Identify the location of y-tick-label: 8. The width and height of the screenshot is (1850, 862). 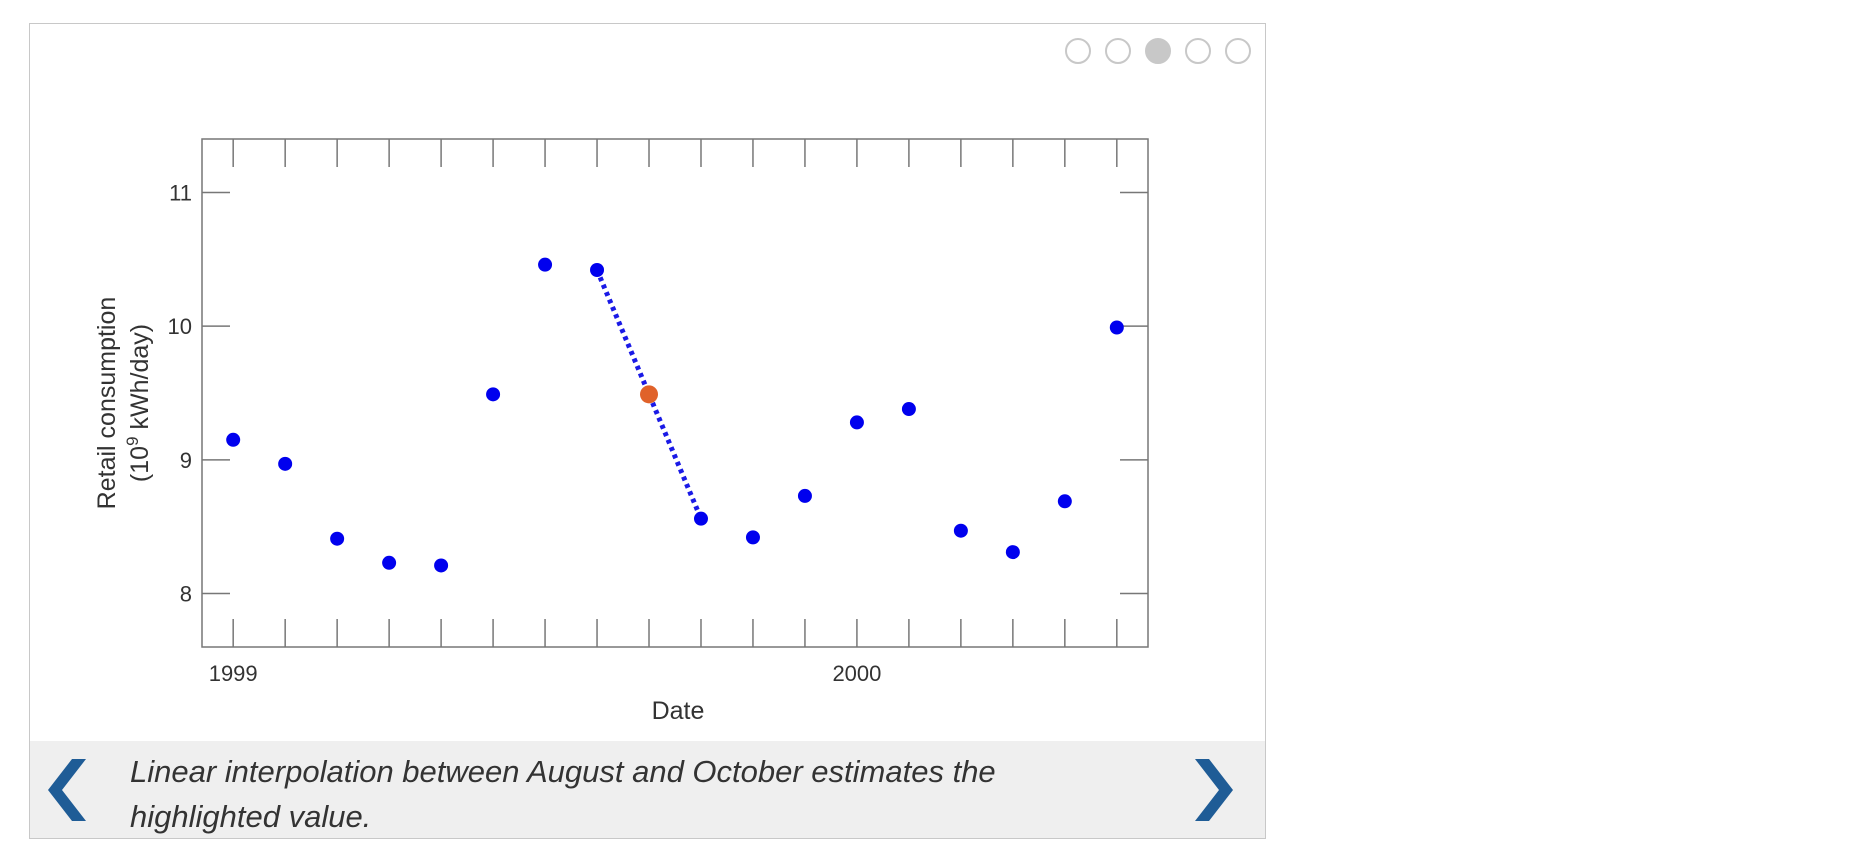
(186, 594).